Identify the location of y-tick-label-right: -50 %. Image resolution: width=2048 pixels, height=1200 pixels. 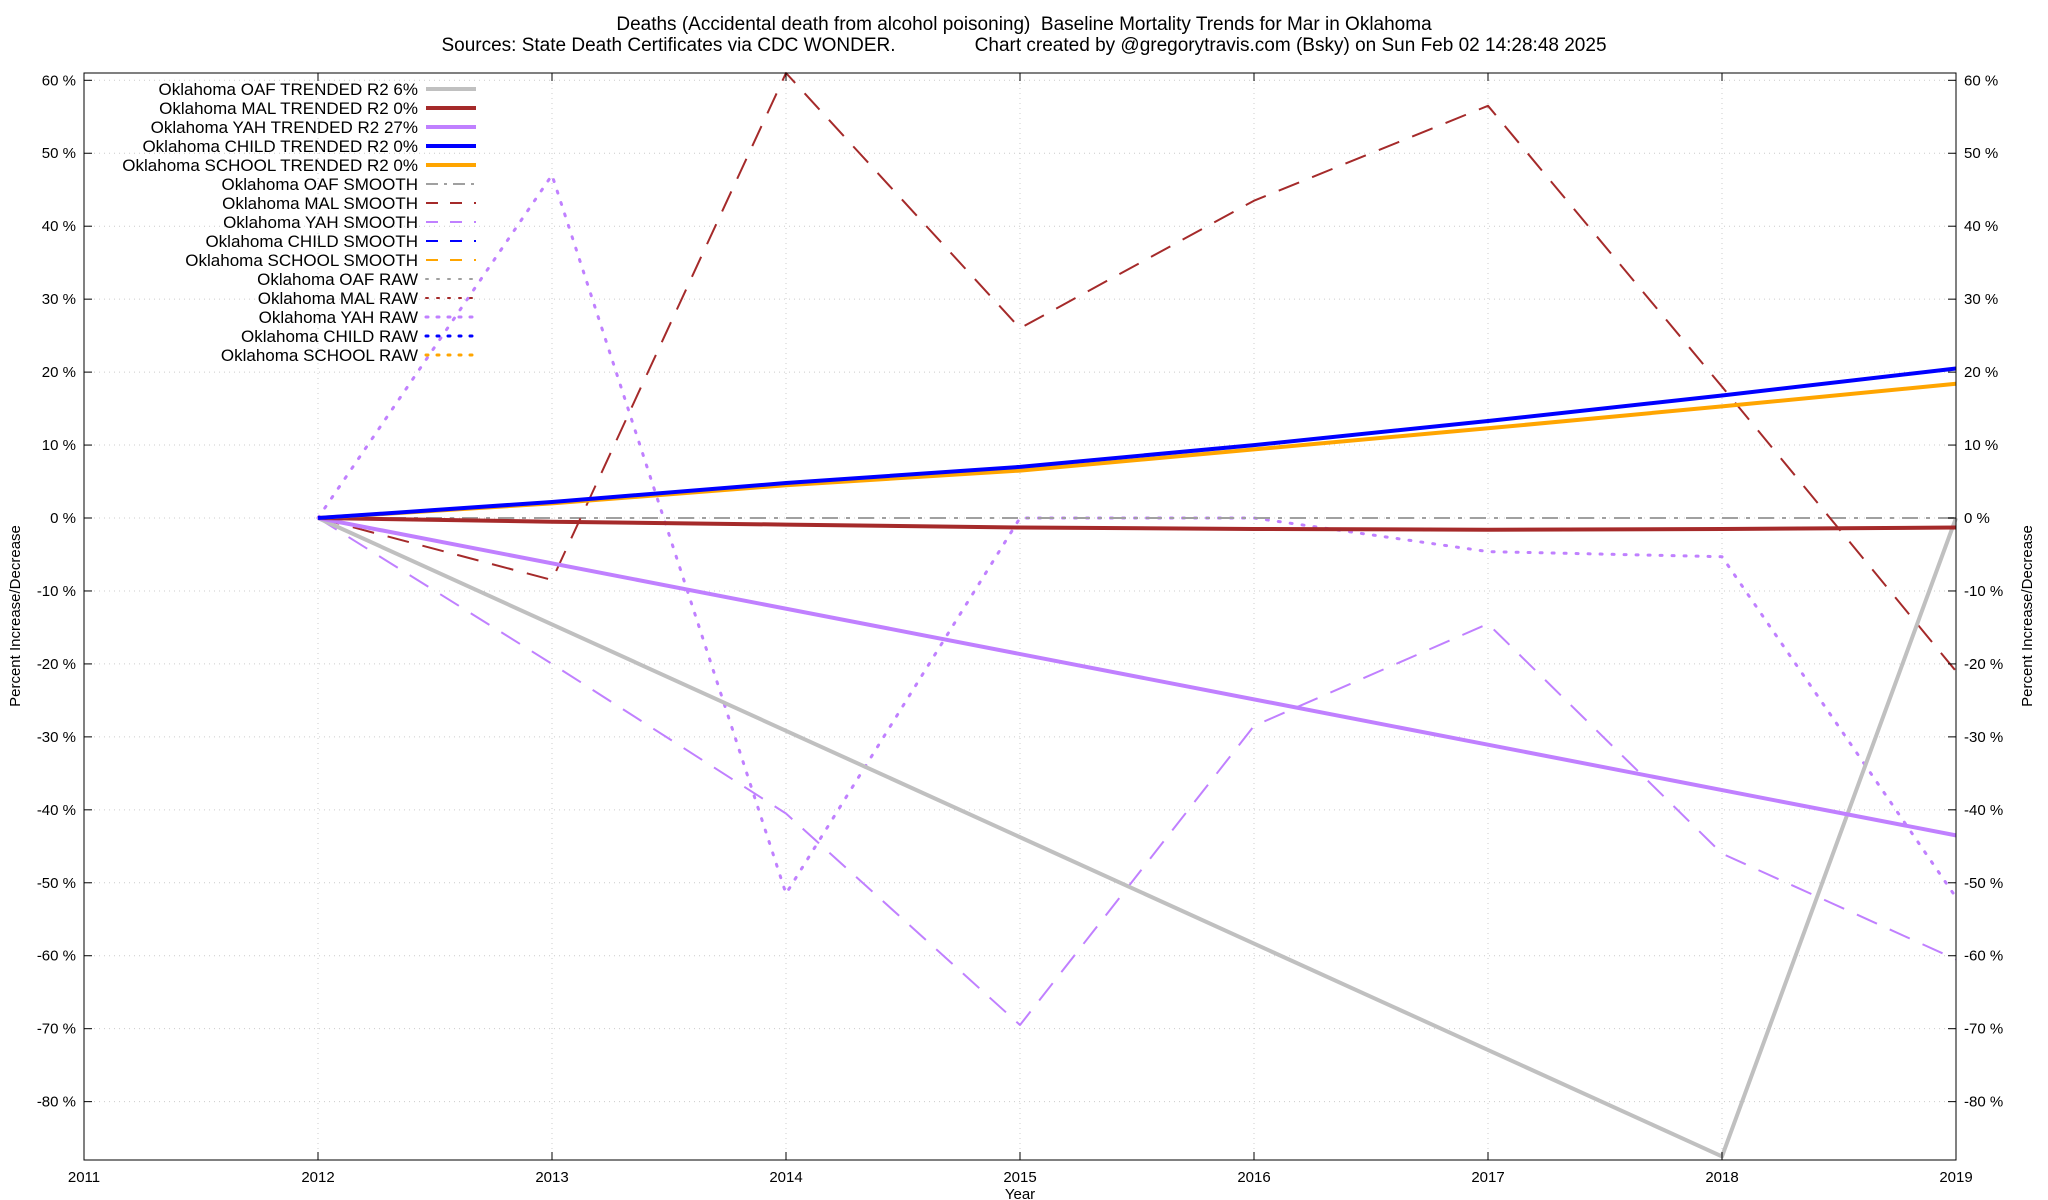
(1983, 883).